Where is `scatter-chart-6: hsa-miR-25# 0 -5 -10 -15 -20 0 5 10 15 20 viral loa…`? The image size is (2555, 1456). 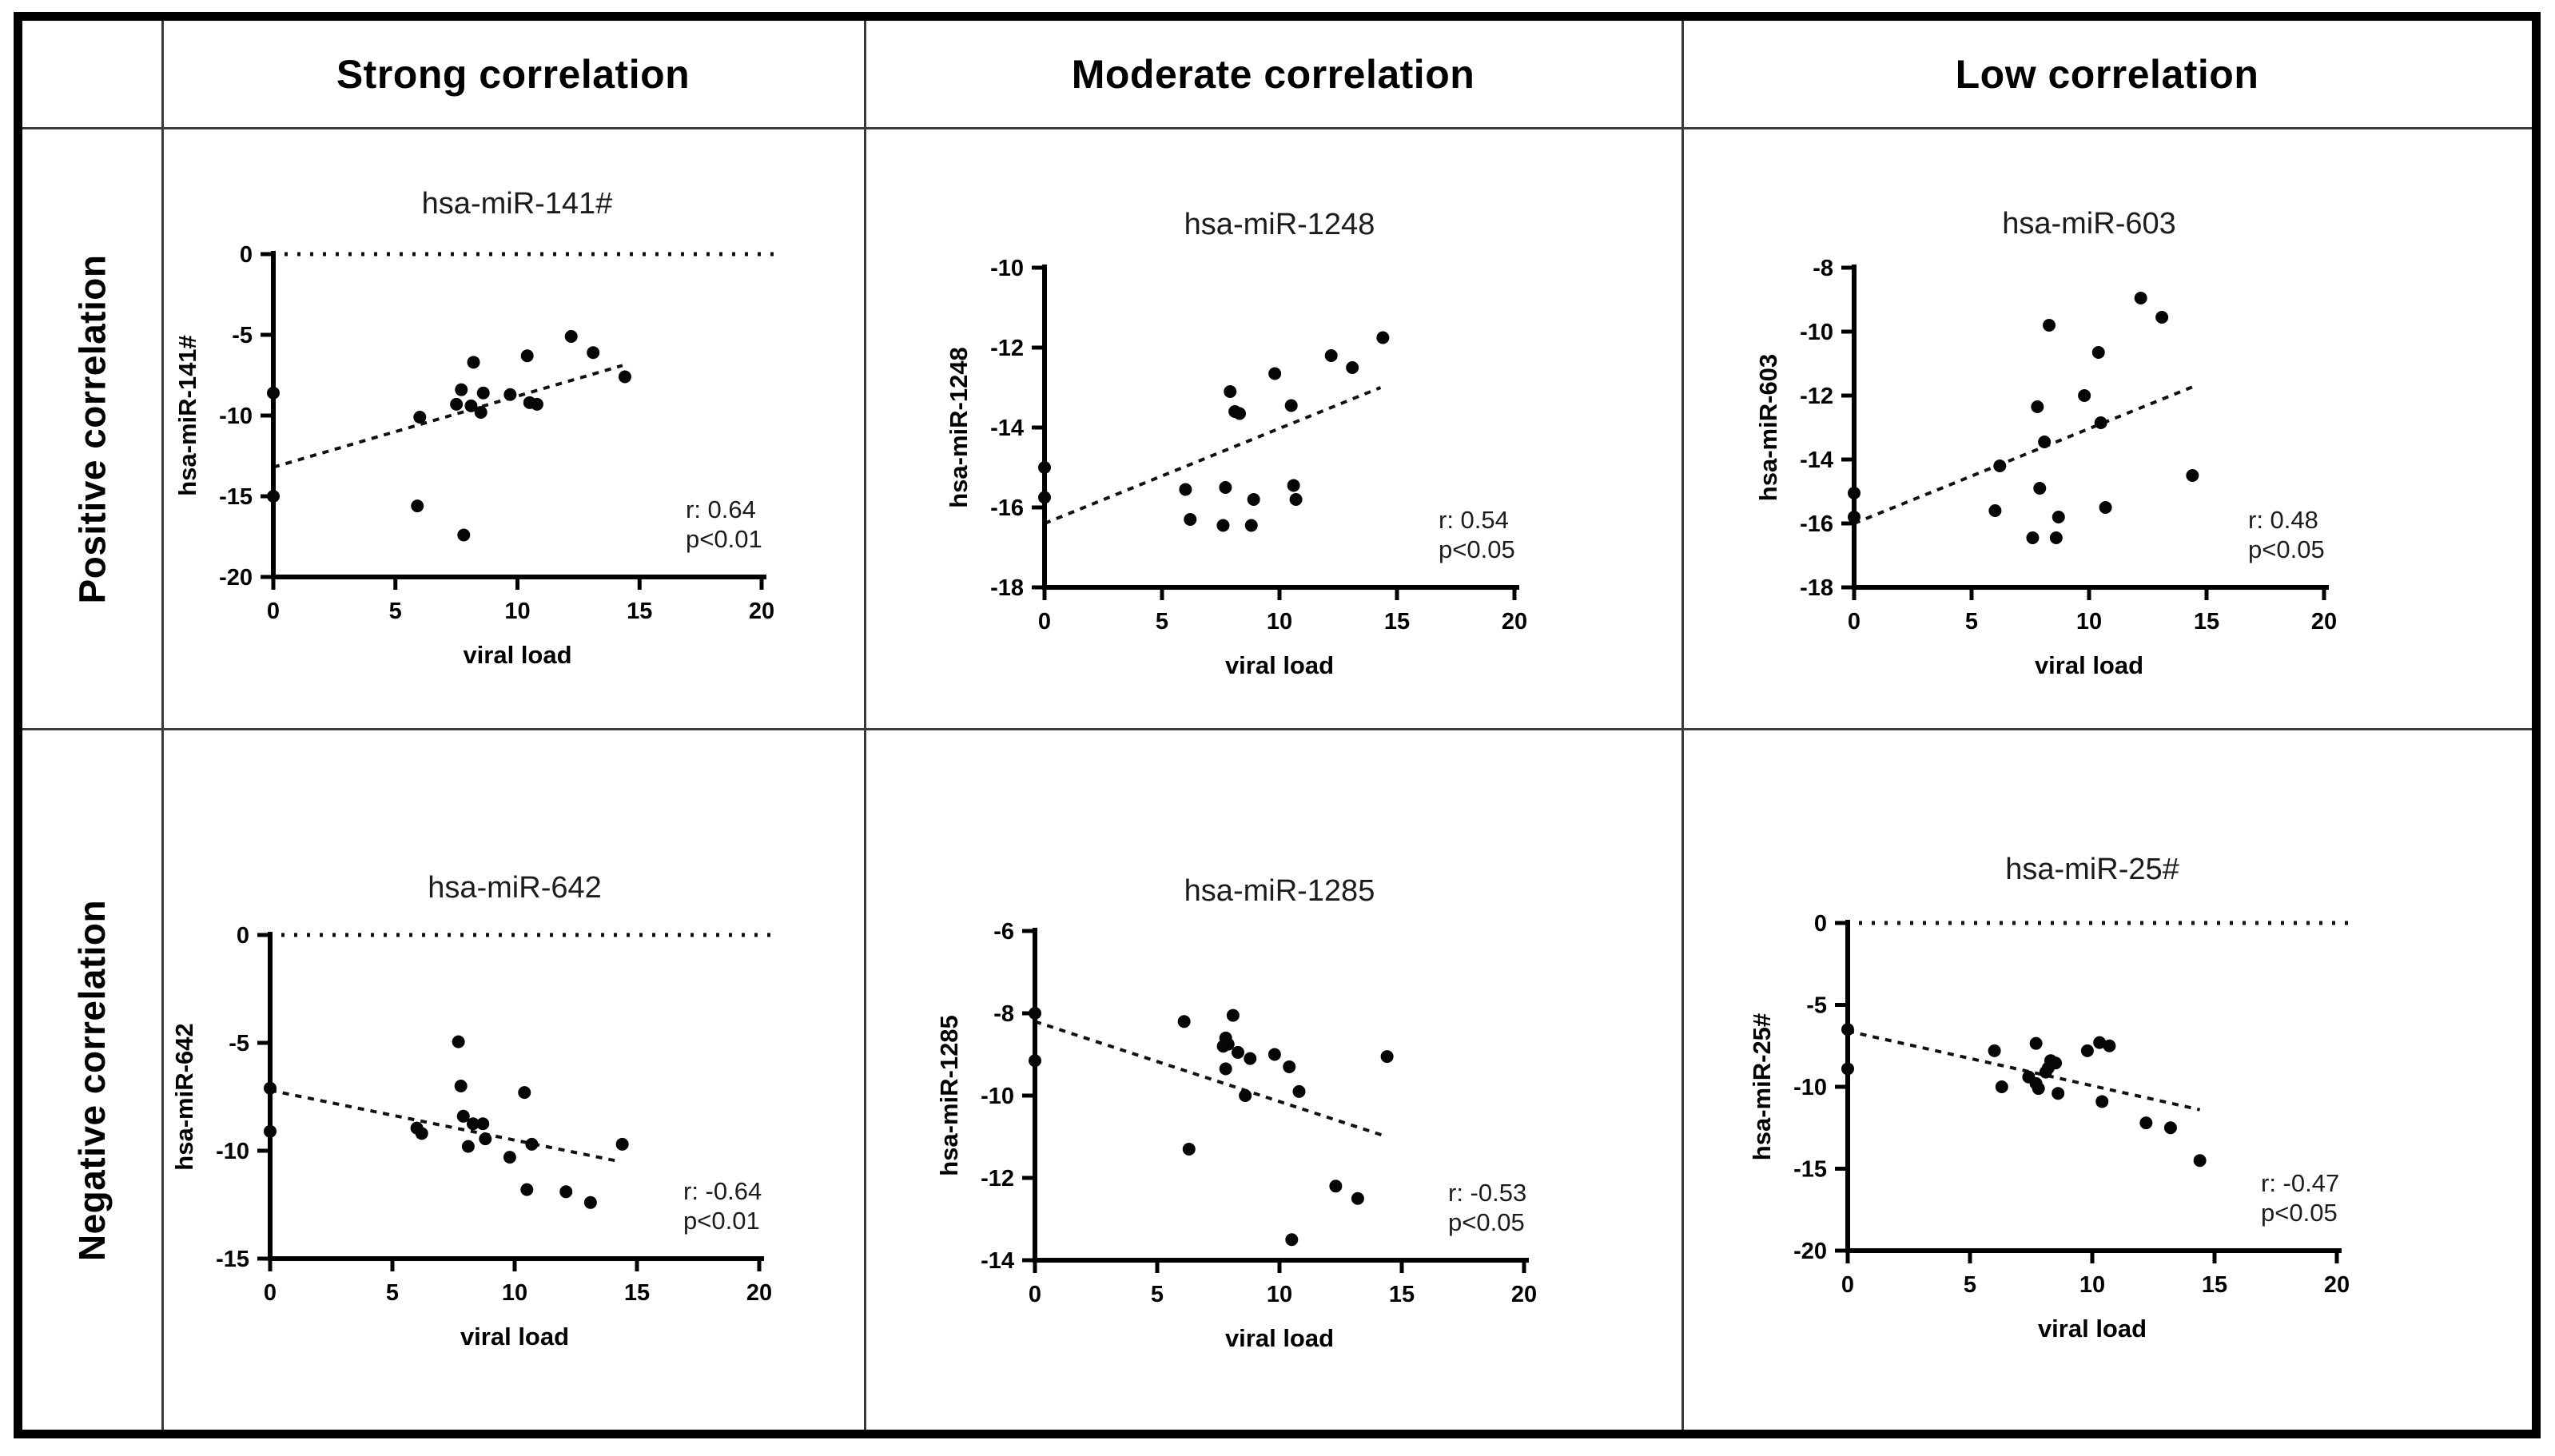
scatter-chart-6: hsa-miR-25# 0 -5 -10 -15 -20 0 5 10 15 20 viral loa… is located at coordinates (2050, 1098).